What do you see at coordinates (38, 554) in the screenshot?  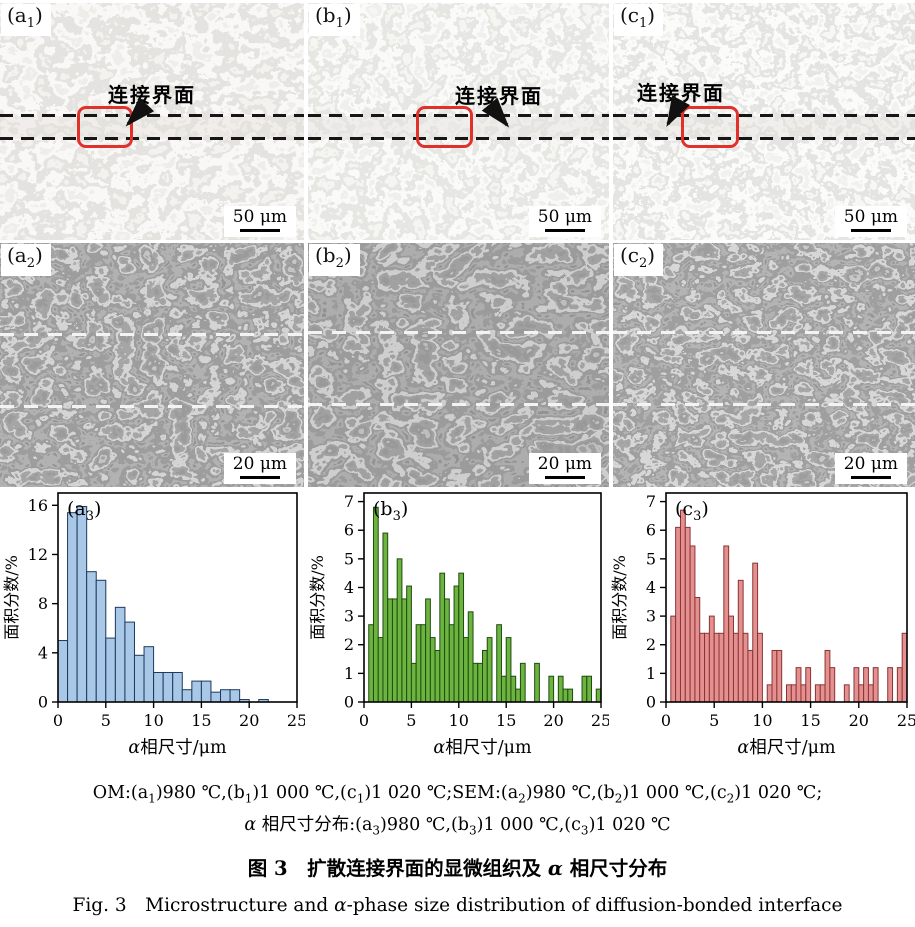 I see `svg-text: 12` at bounding box center [38, 554].